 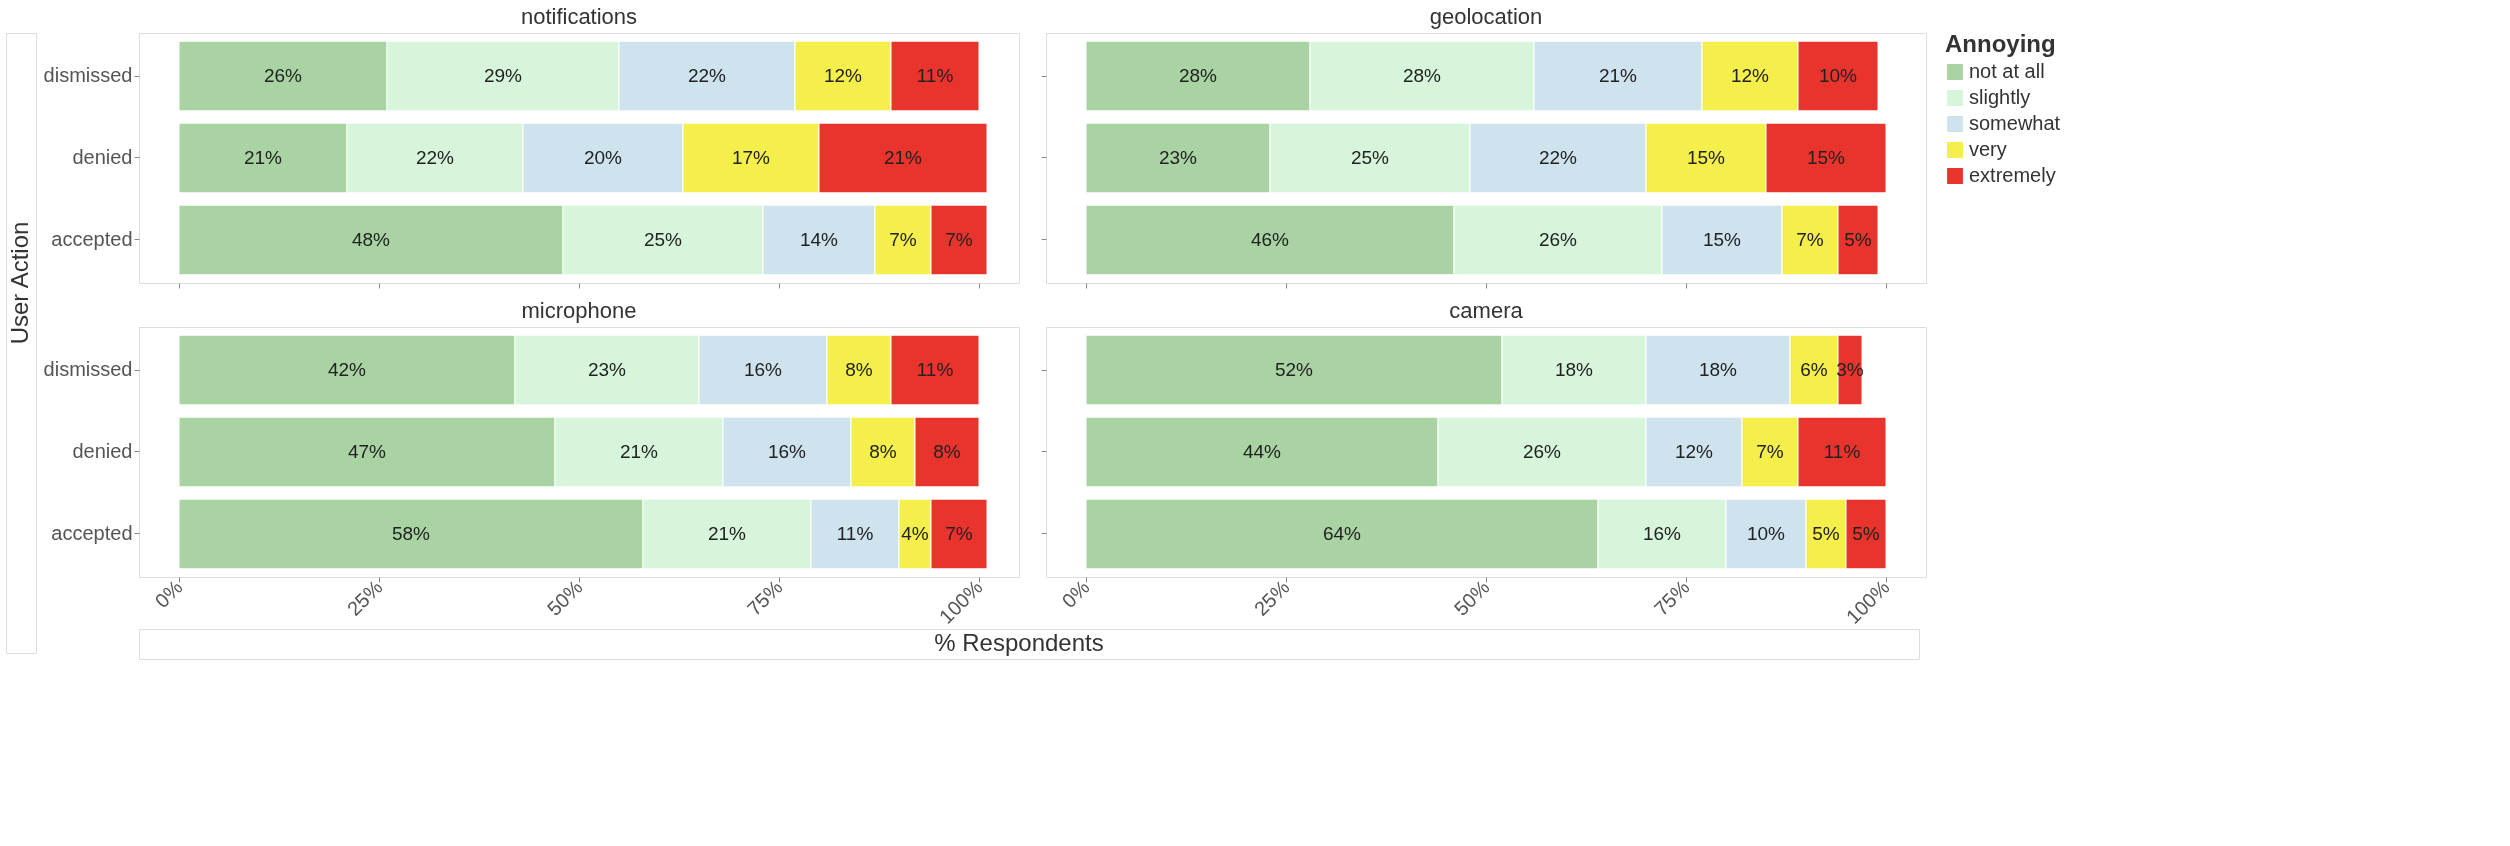 I want to click on data-label: 58%, so click(x=411, y=533).